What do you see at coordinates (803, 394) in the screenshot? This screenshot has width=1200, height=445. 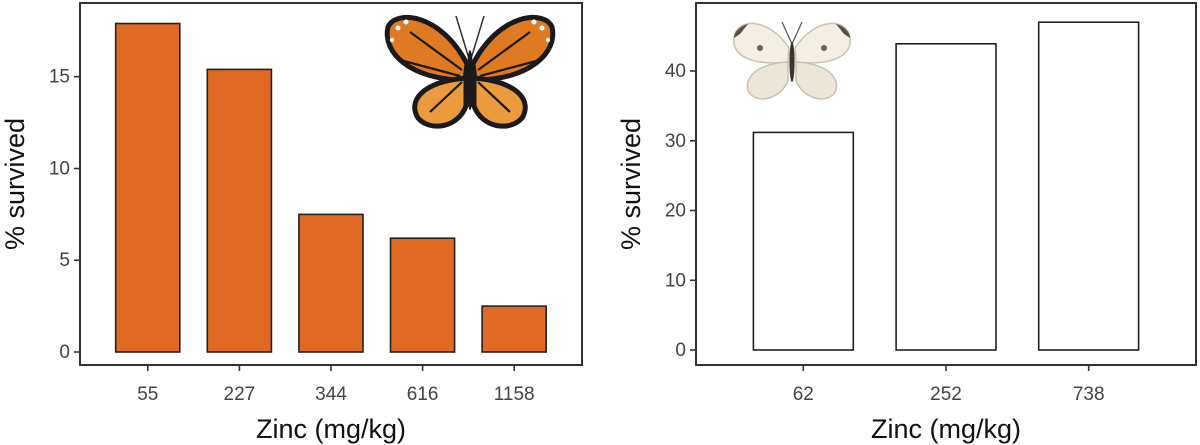 I see `x-tick-label: 62` at bounding box center [803, 394].